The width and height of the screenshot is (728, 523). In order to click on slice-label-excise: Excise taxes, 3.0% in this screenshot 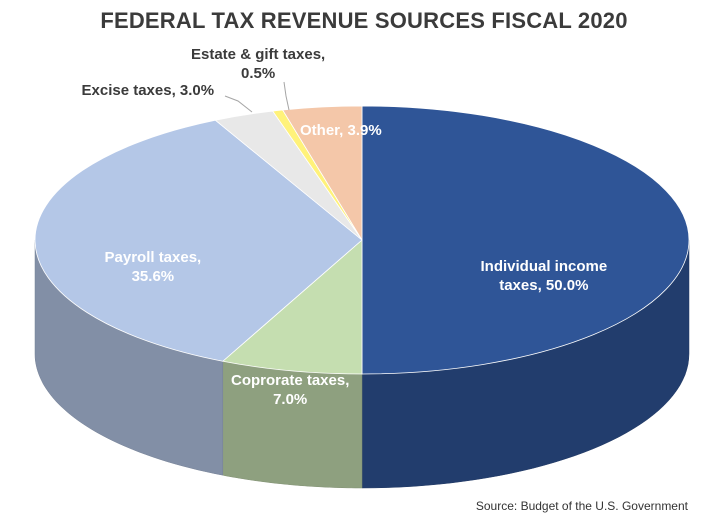, I will do `click(148, 90)`.